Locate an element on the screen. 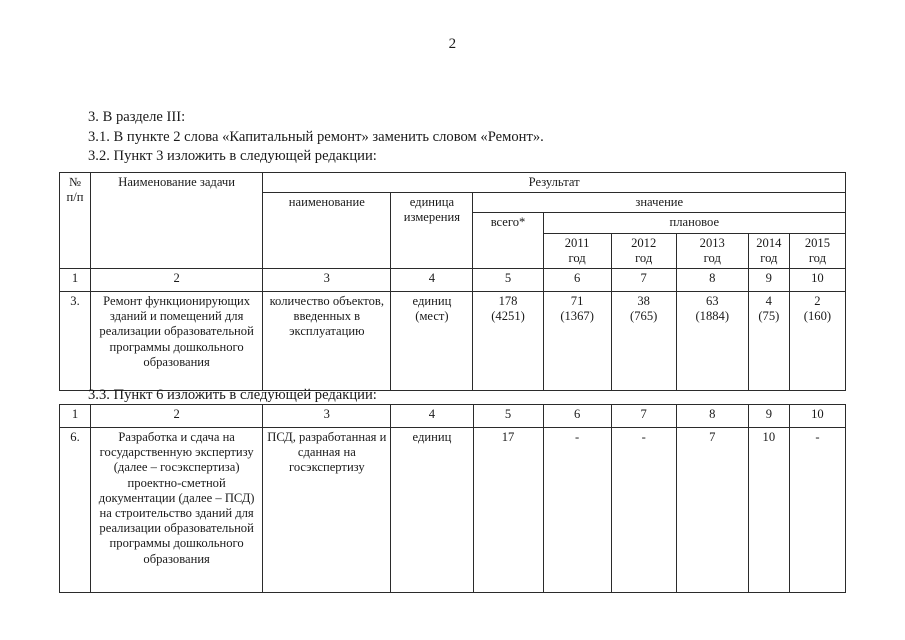 Image resolution: width=905 pixels, height=640 pixels. header-cell-planned: плановое is located at coordinates (694, 223).